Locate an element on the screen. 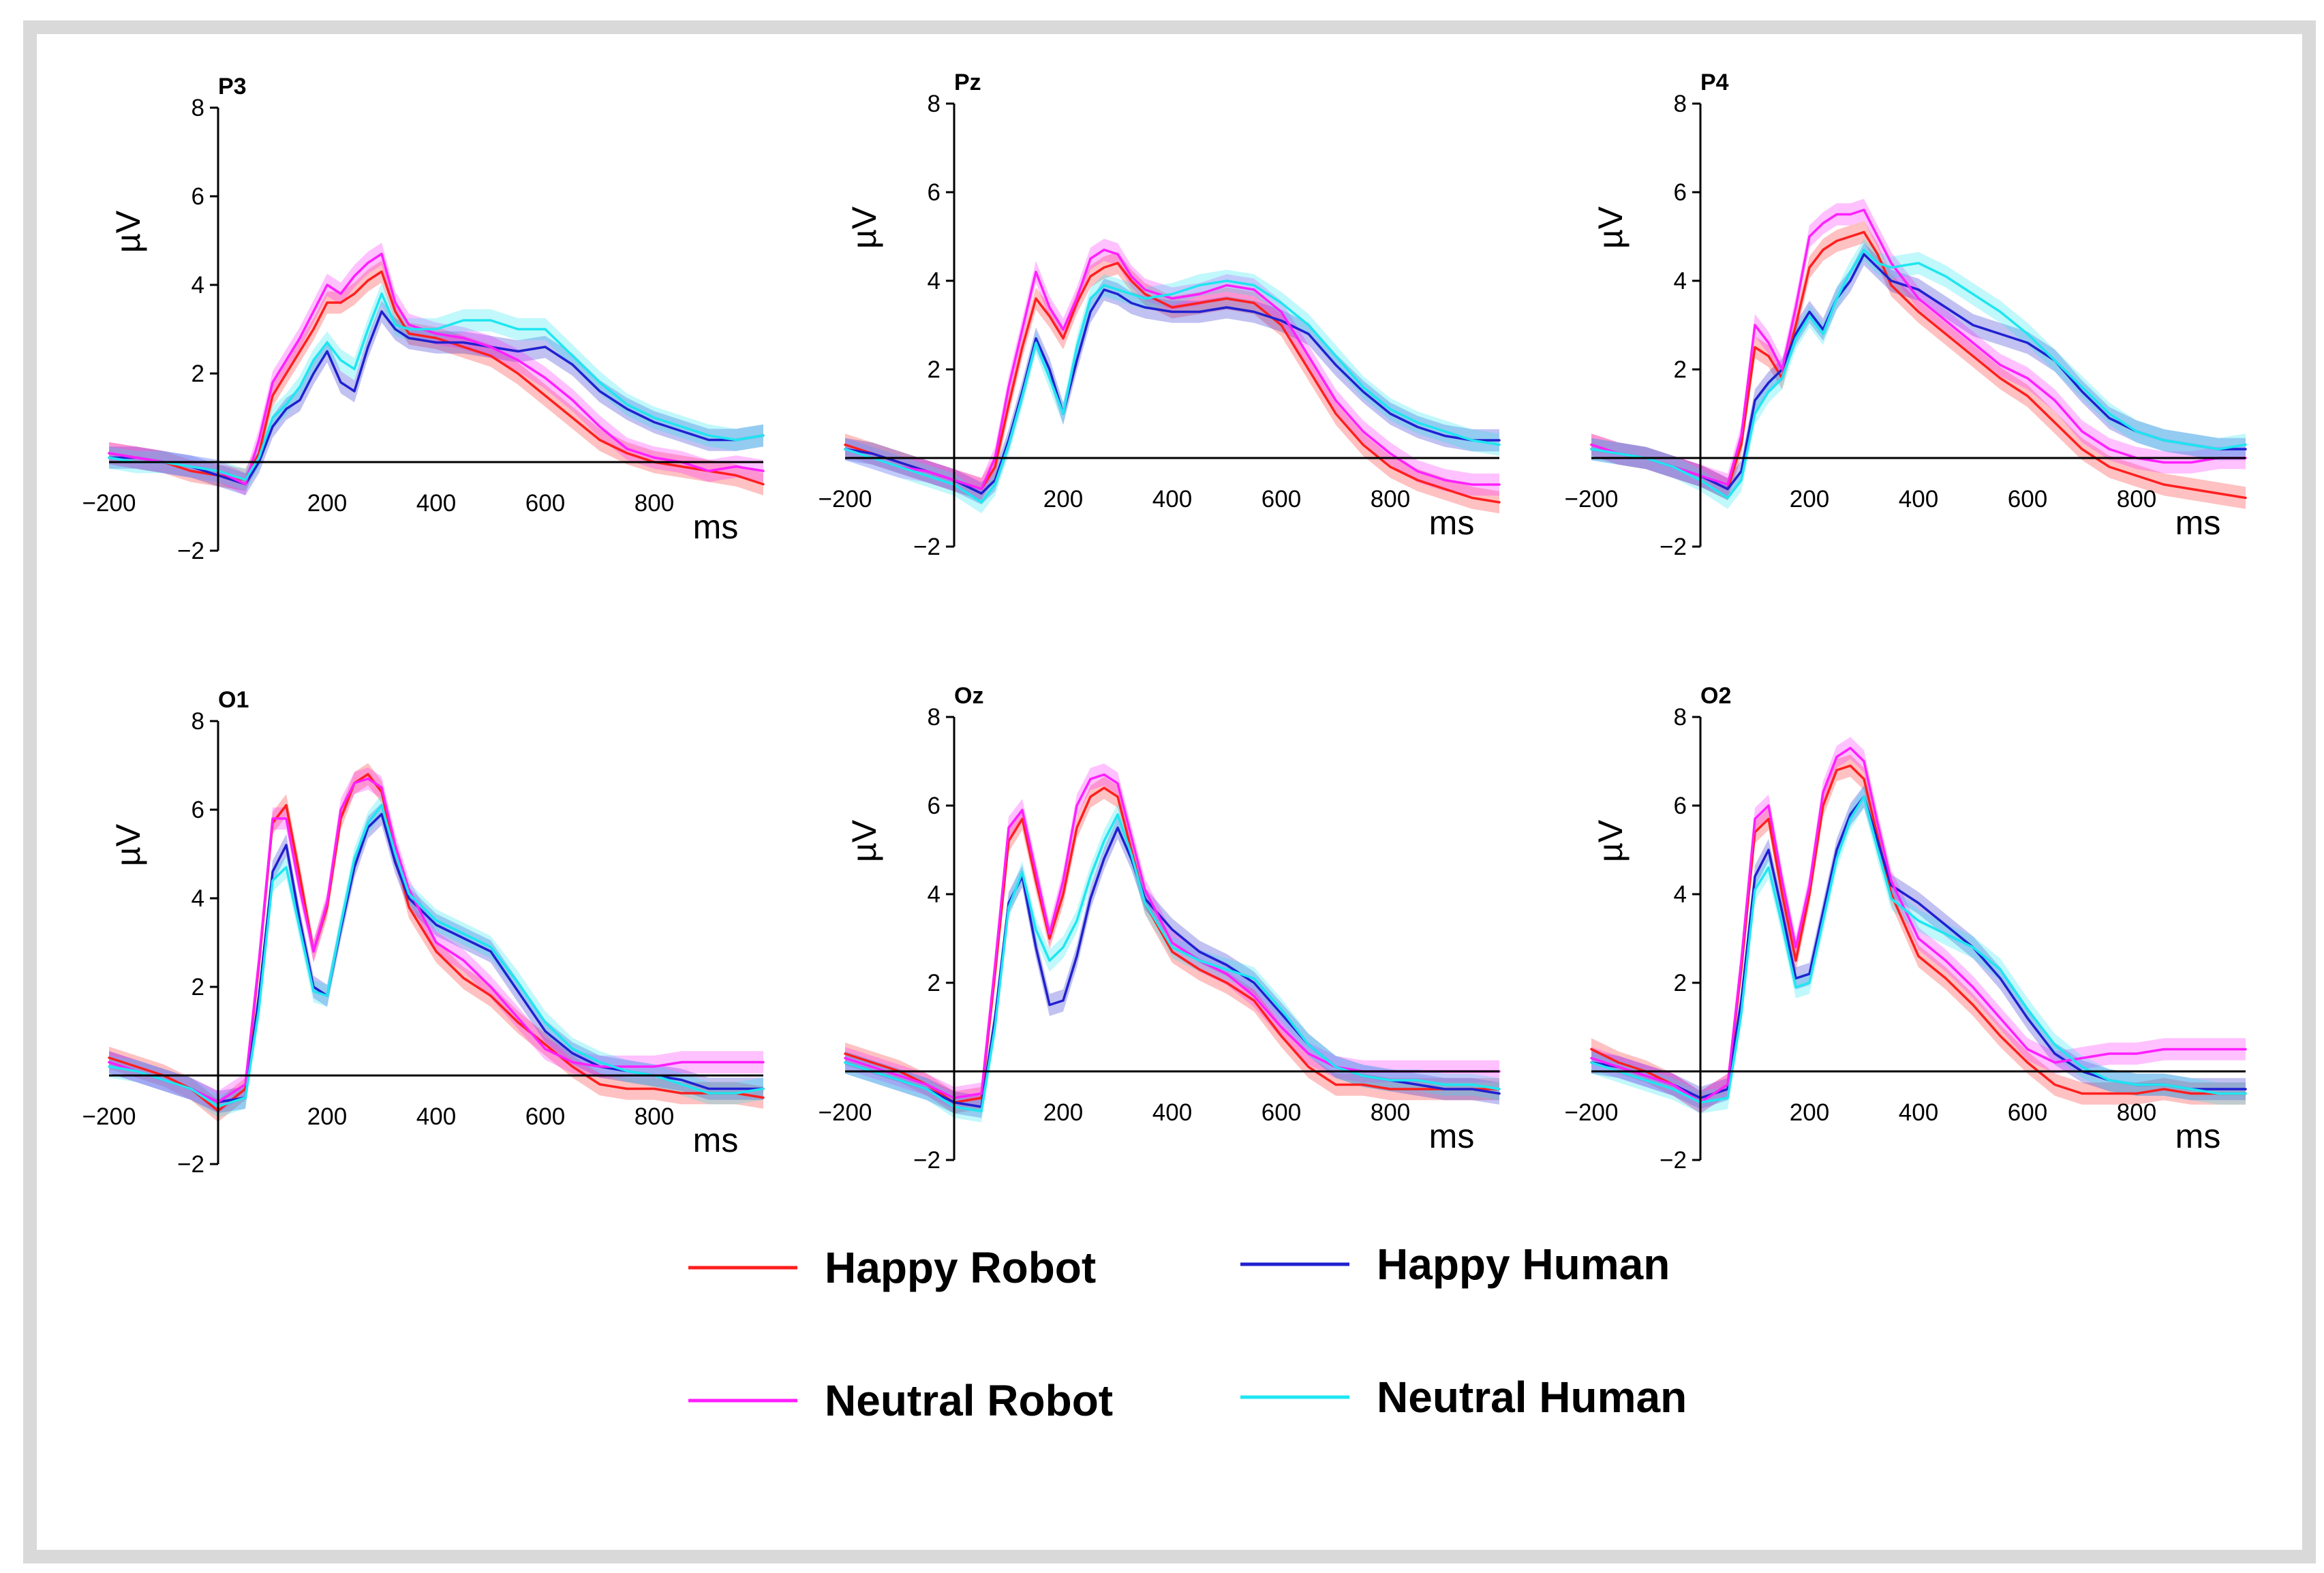 This screenshot has width=2324, height=1573. legend-item-neutral-human: Neutral Human is located at coordinates (1463, 1397).